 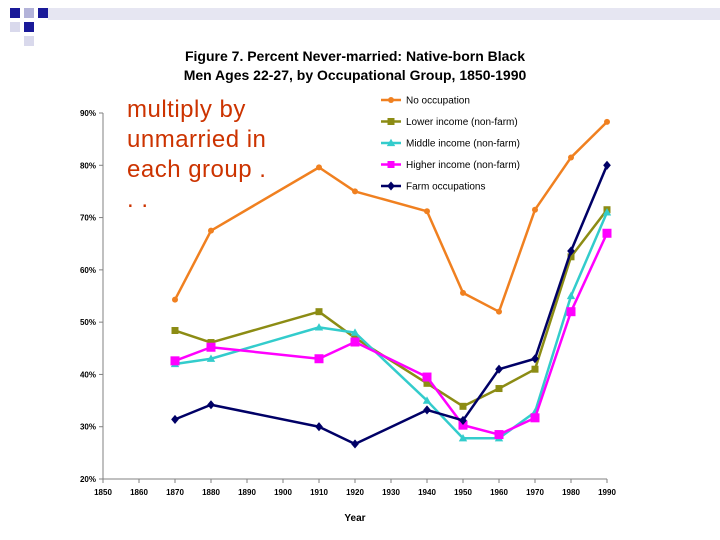 What do you see at coordinates (319, 492) in the screenshot?
I see `x-tick-label: 1910` at bounding box center [319, 492].